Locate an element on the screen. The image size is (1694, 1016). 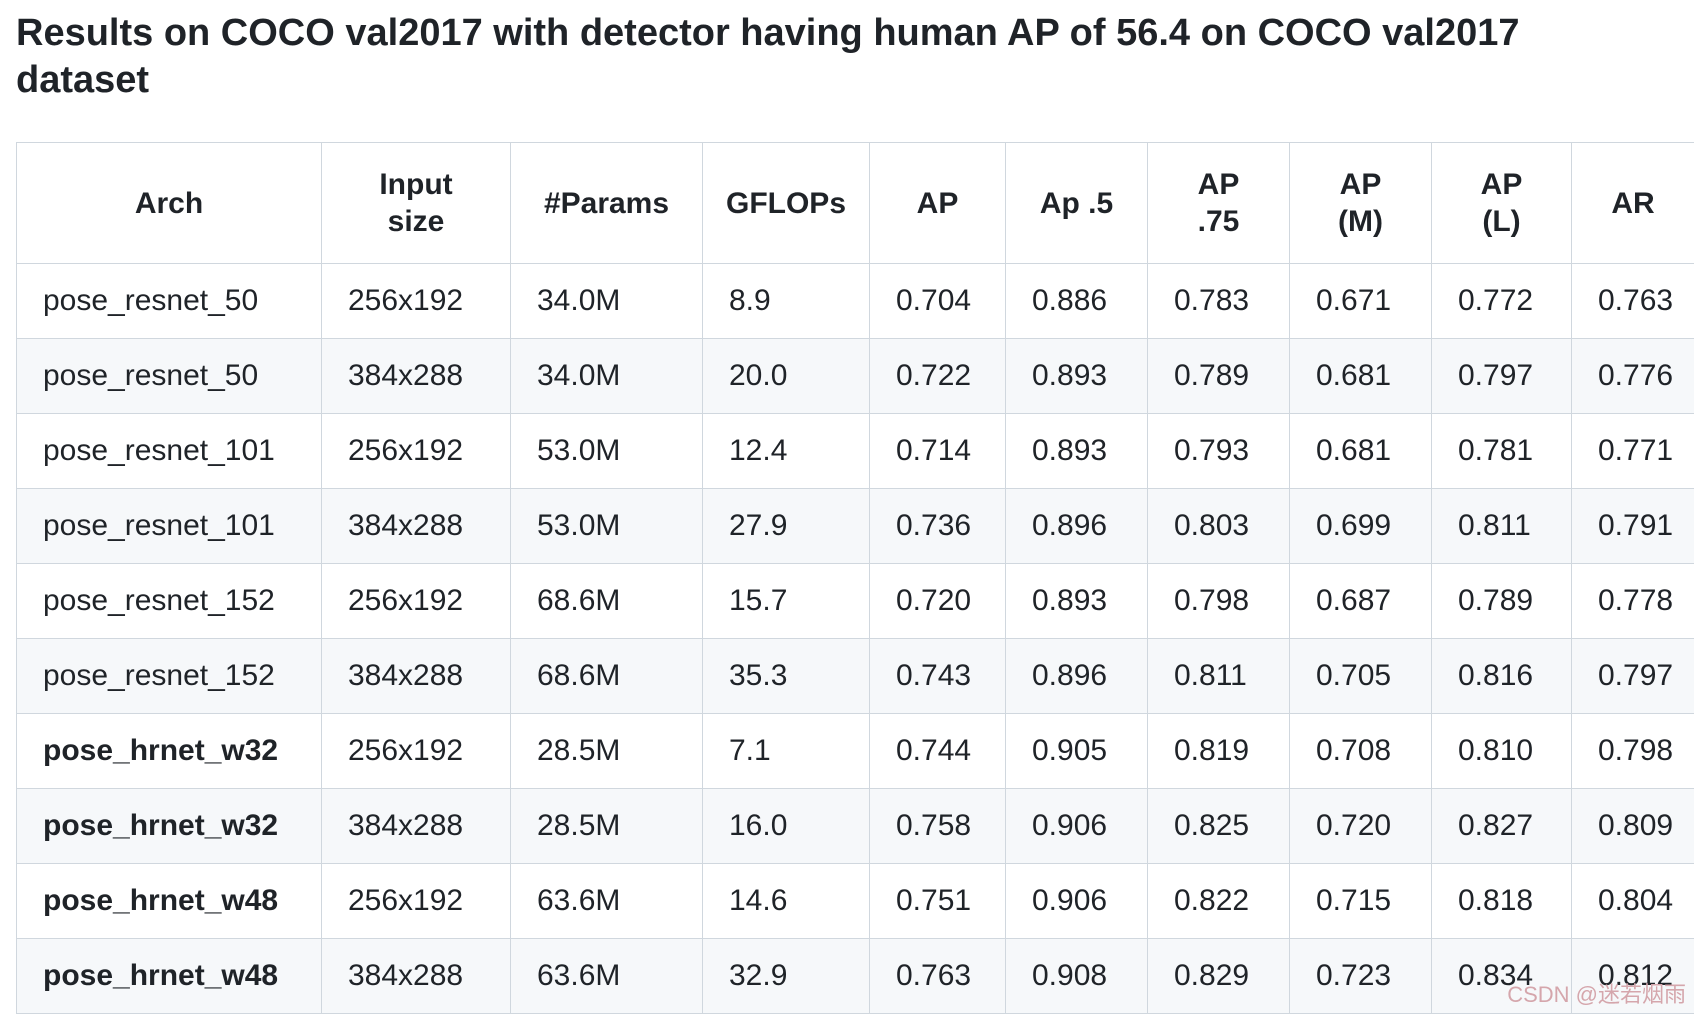
value-cell: 16.0 is located at coordinates (786, 826).